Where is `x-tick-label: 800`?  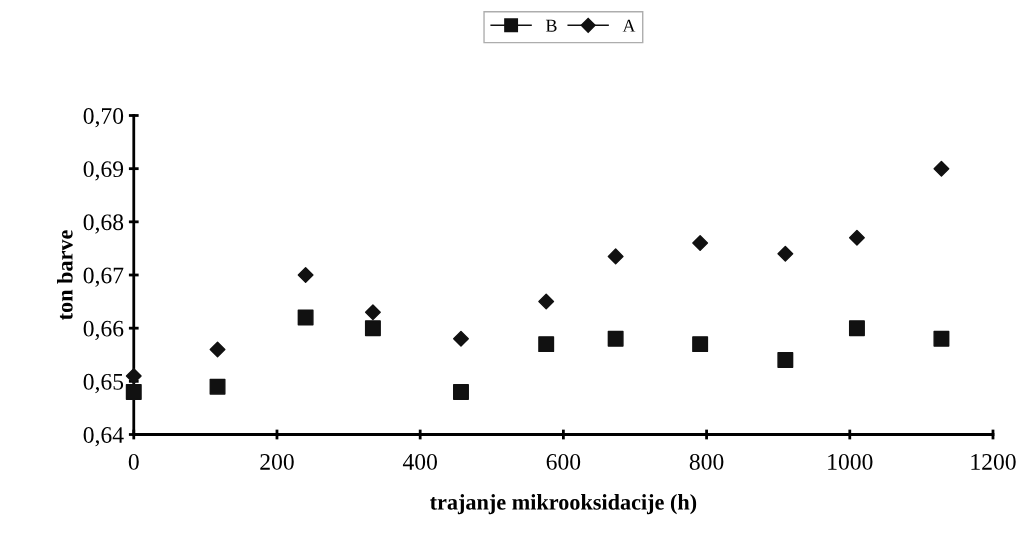
x-tick-label: 800 is located at coordinates (706, 461).